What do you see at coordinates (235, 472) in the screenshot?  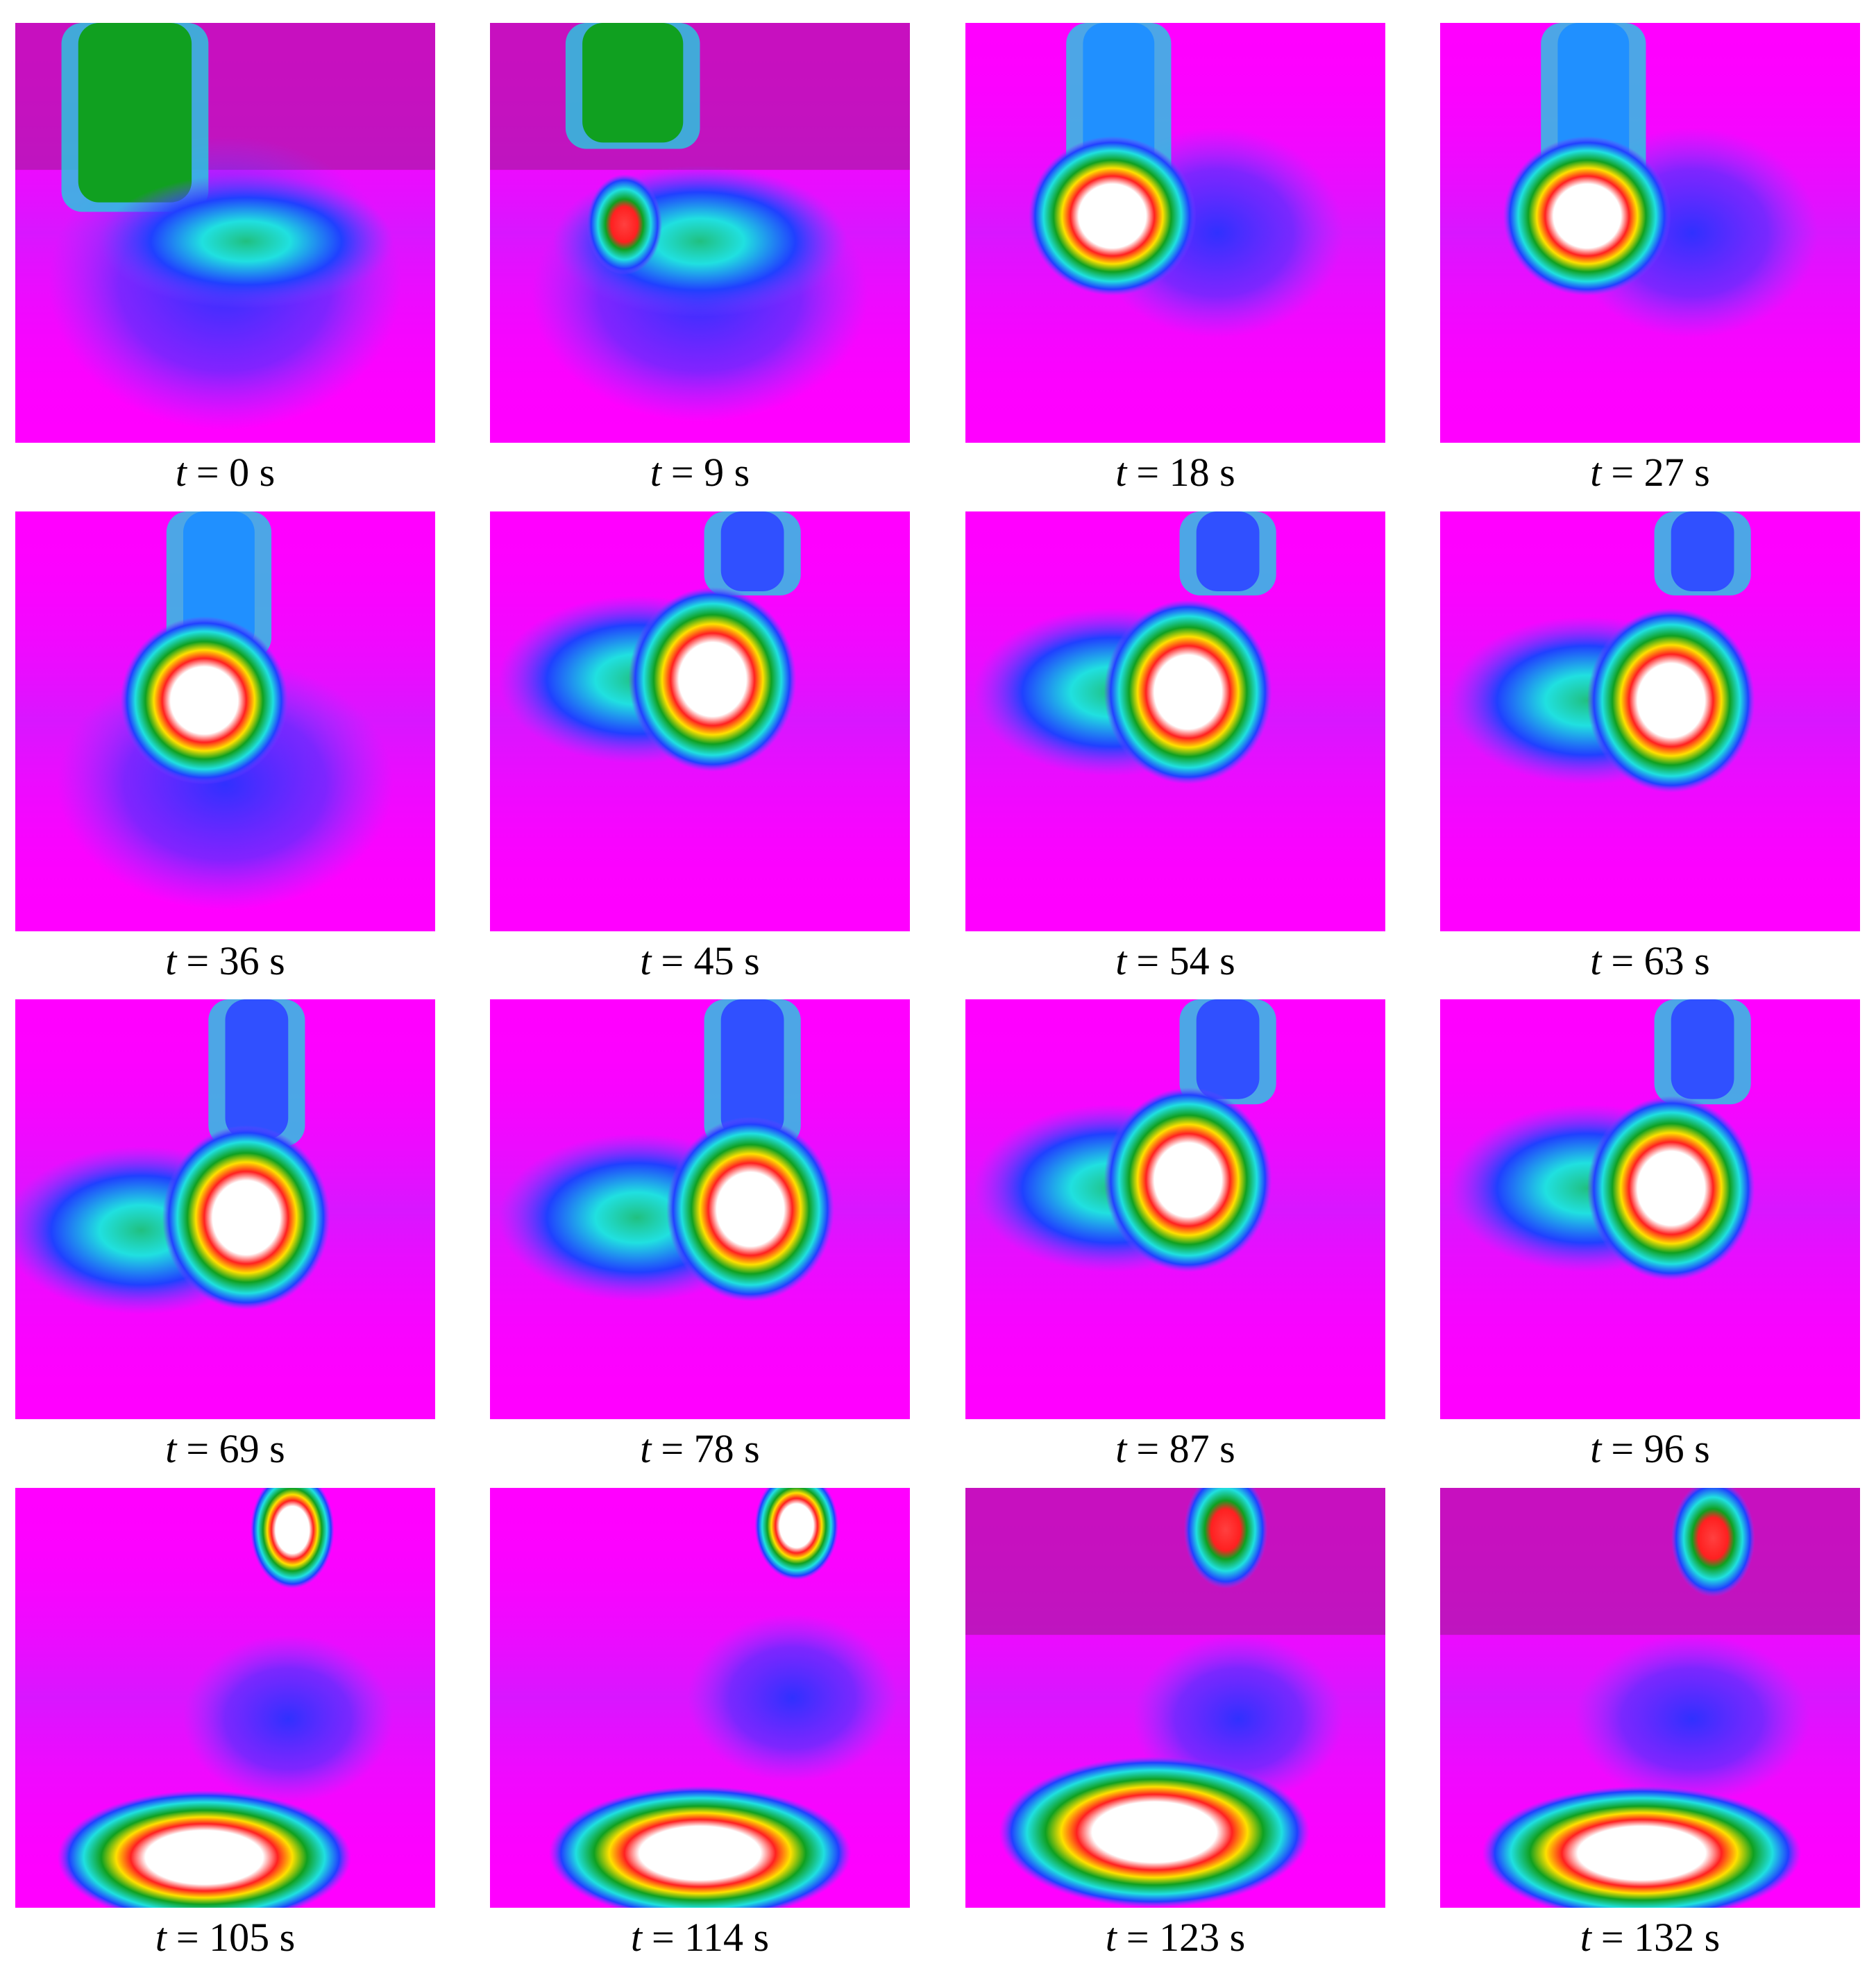 I see `caption-text: = 0 s` at bounding box center [235, 472].